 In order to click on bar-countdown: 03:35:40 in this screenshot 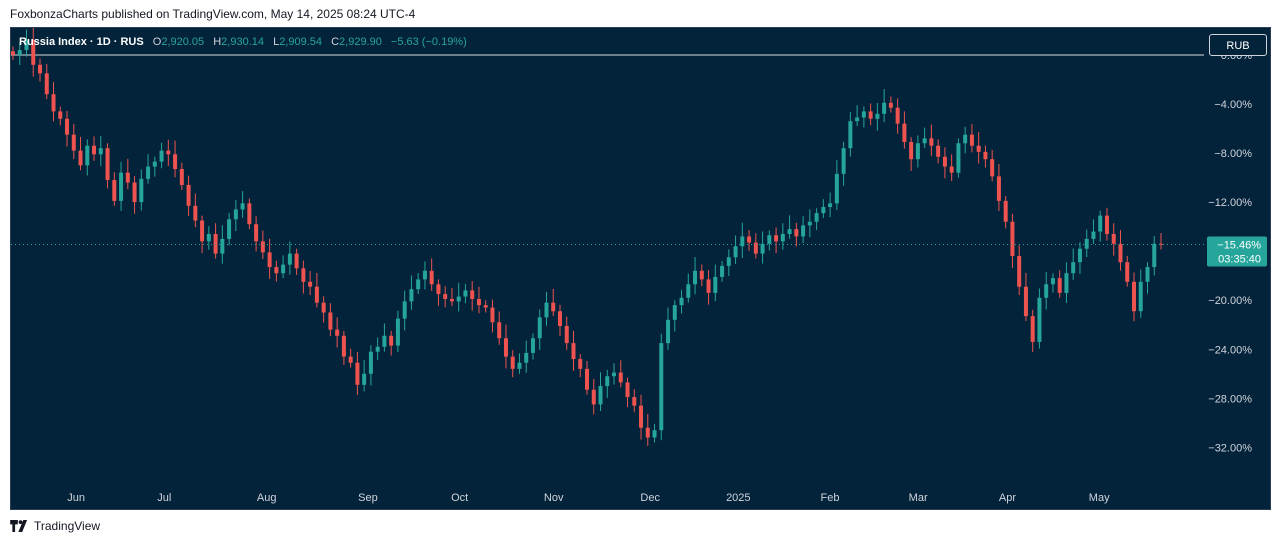, I will do `click(1239, 260)`.